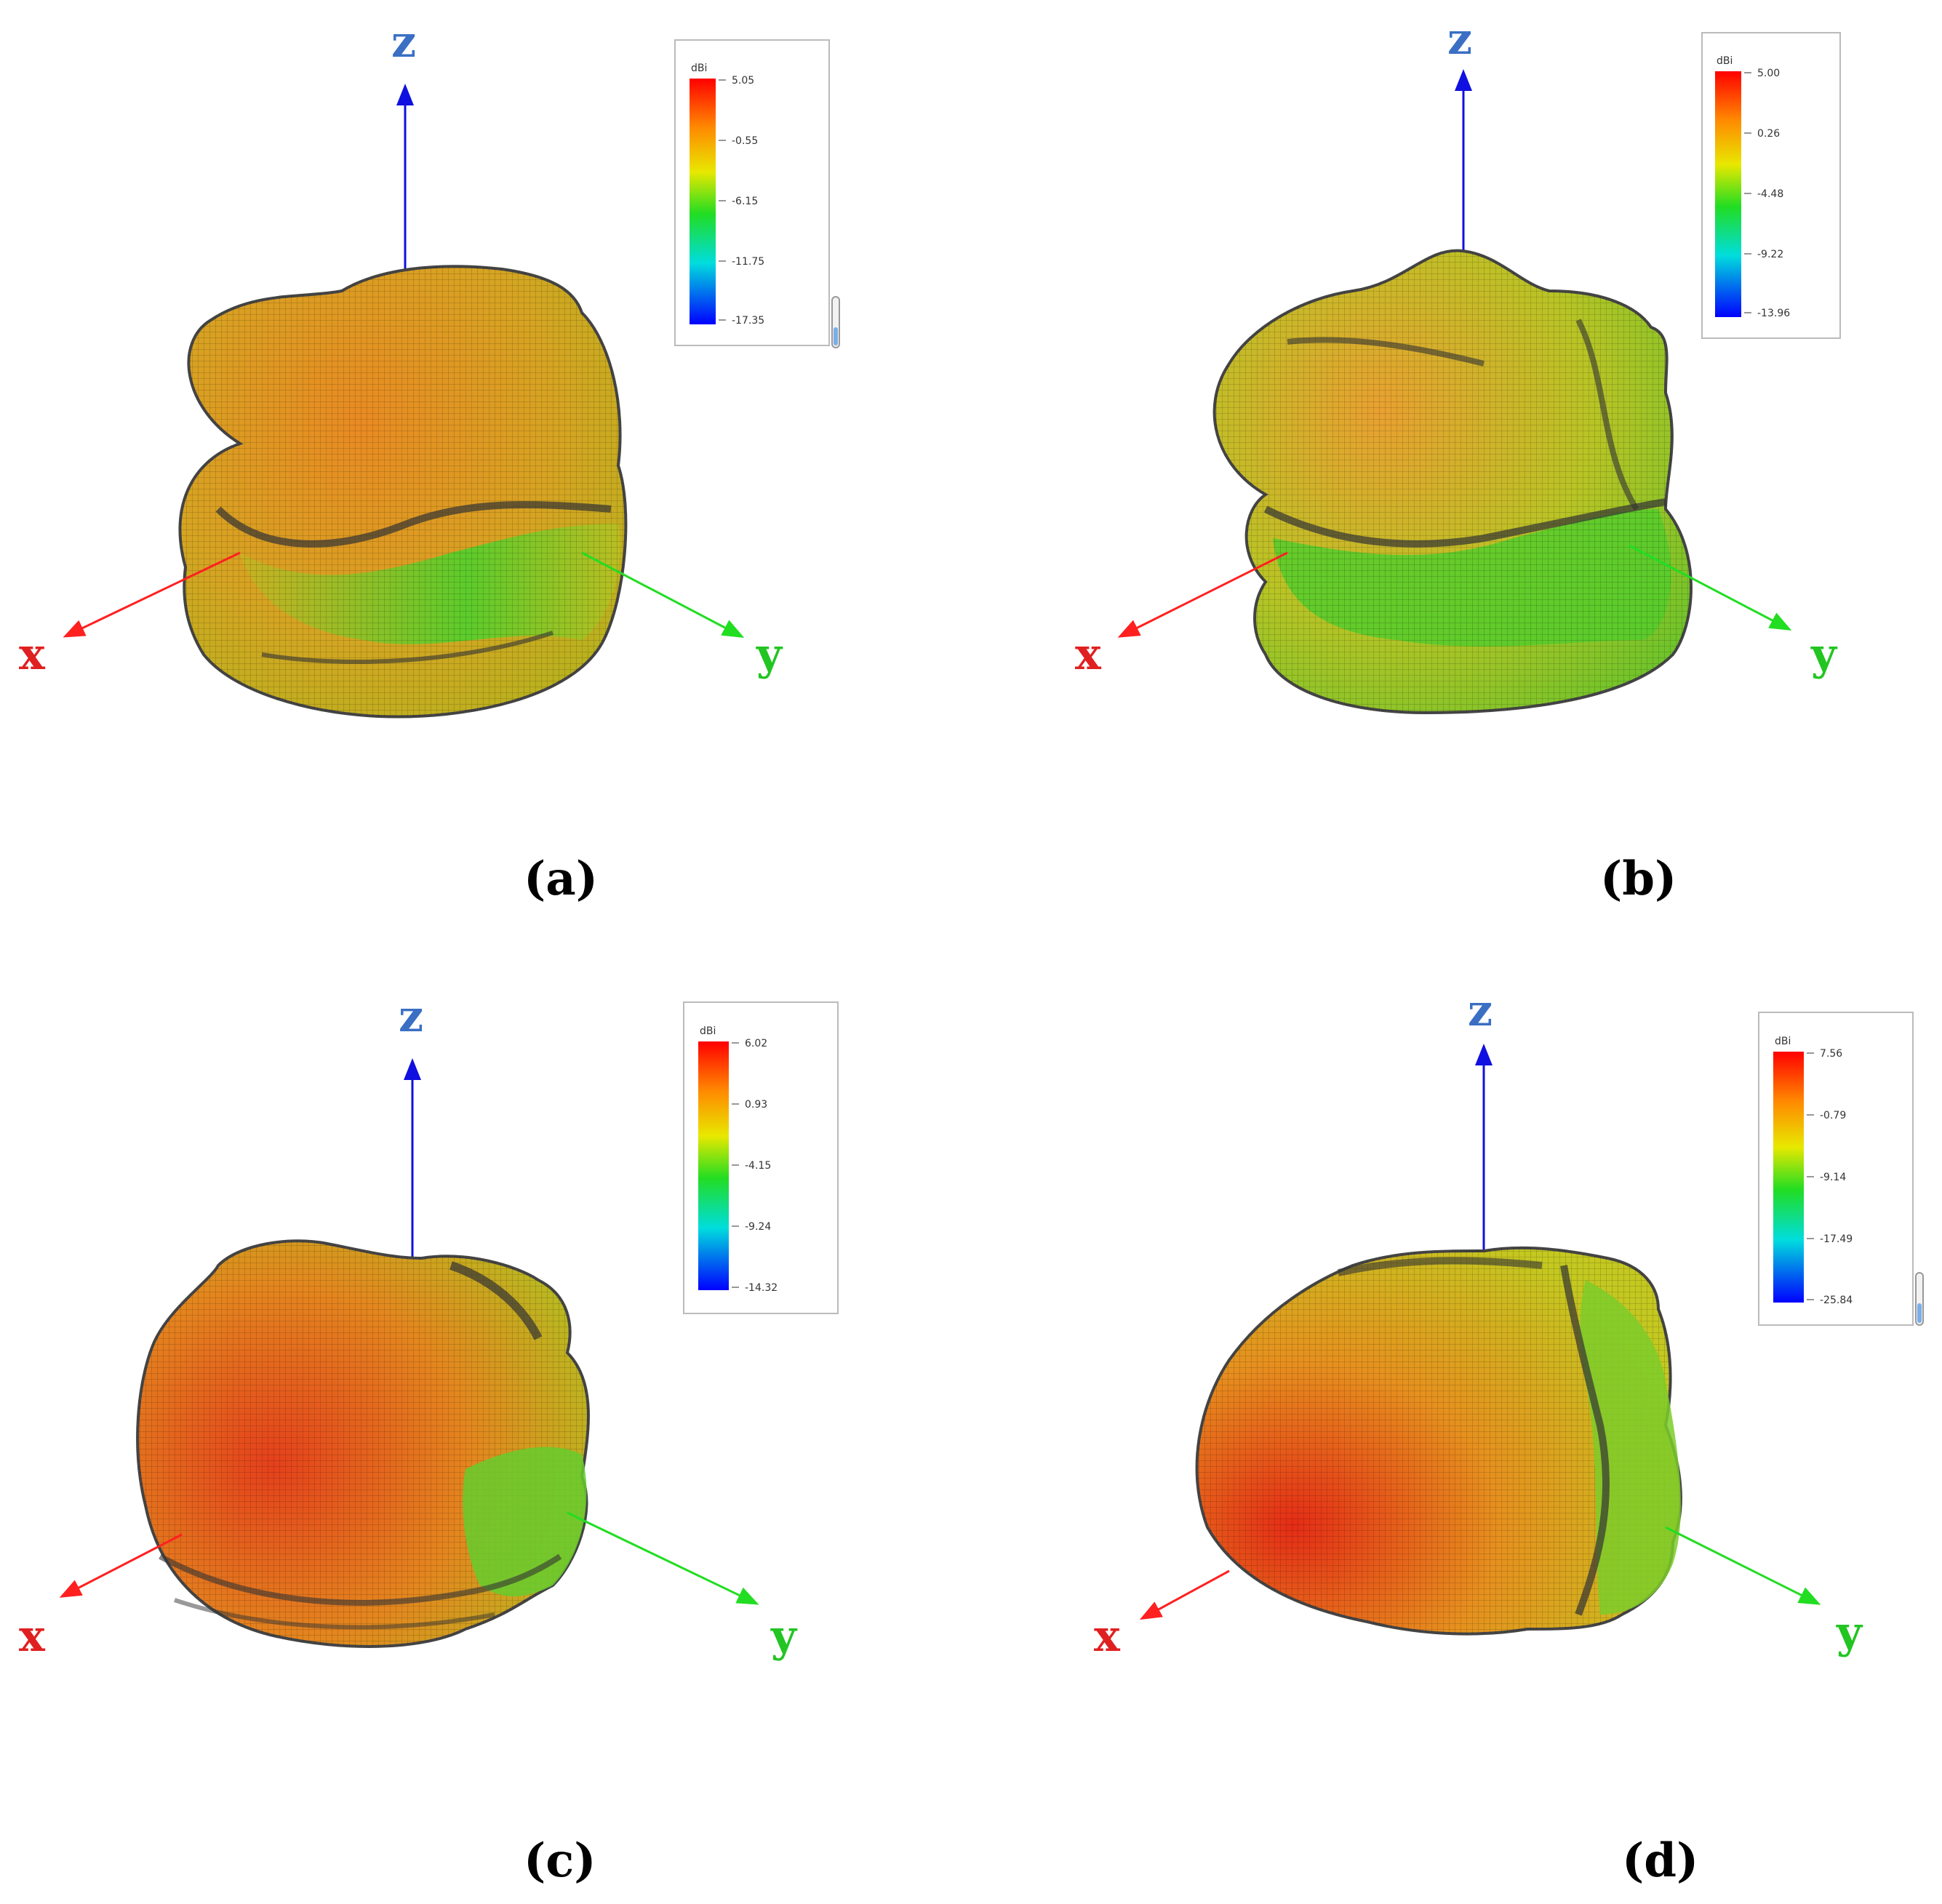 The height and width of the screenshot is (1904, 1942). Describe the element at coordinates (758, 1166) in the screenshot. I see `legend-tick: -4.15` at that location.